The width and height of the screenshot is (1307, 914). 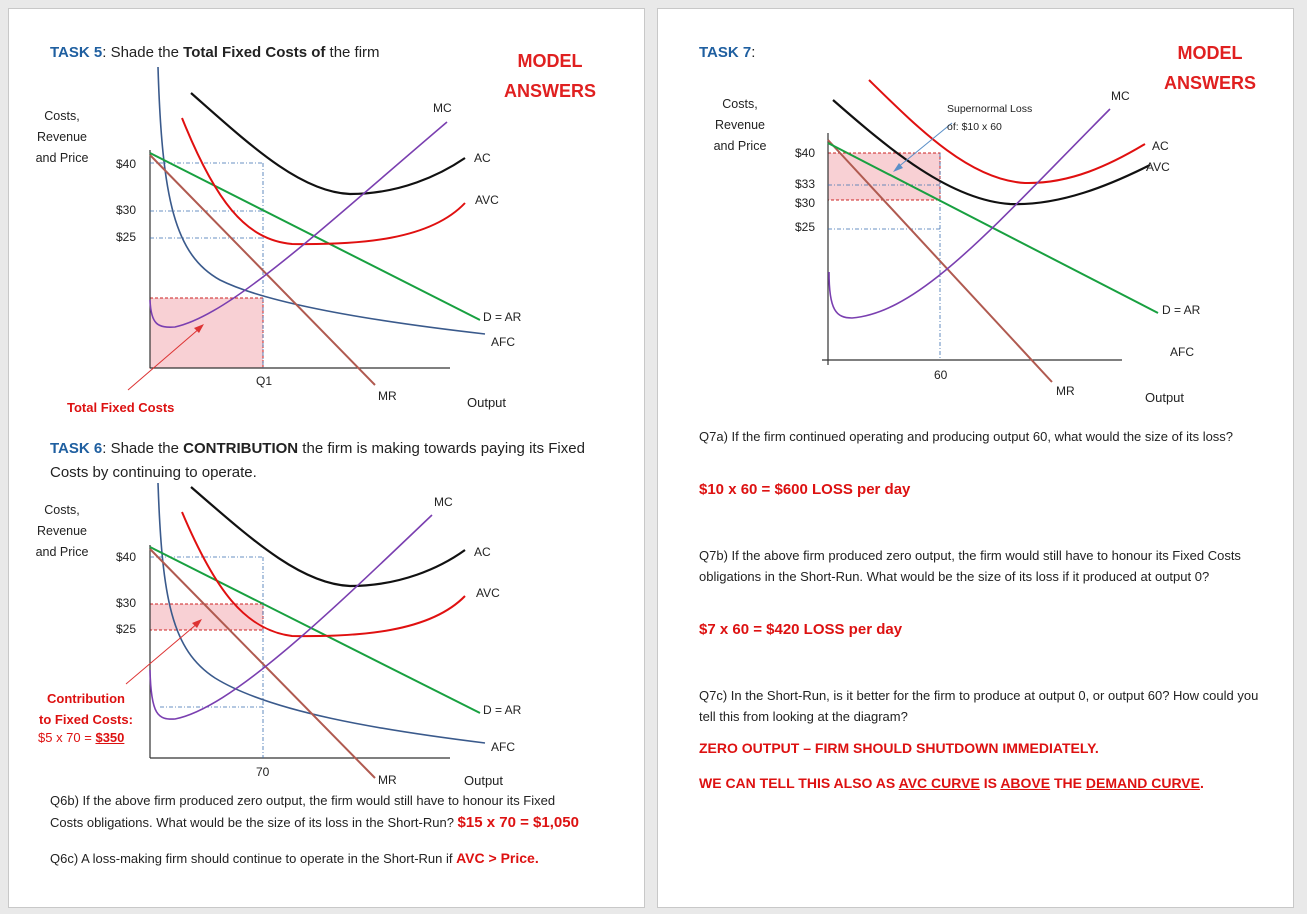 I want to click on task7-mc-curve, so click(x=969, y=213).